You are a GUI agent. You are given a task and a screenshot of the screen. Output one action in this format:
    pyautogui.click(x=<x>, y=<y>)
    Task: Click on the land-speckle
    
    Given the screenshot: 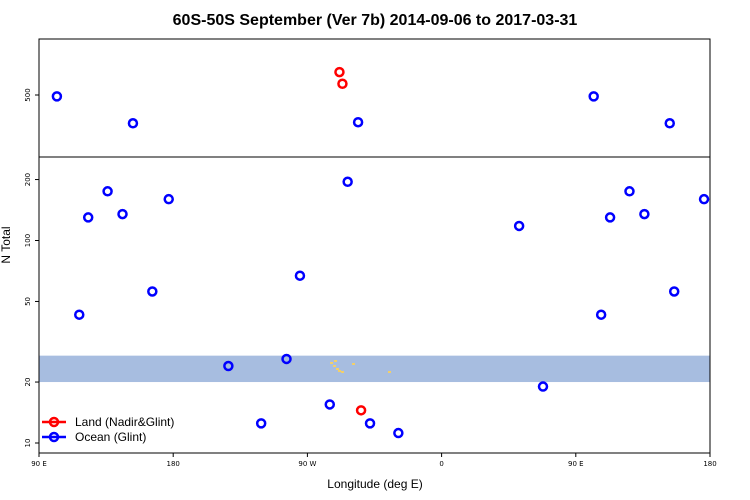 What is the action you would take?
    pyautogui.click(x=360, y=366)
    